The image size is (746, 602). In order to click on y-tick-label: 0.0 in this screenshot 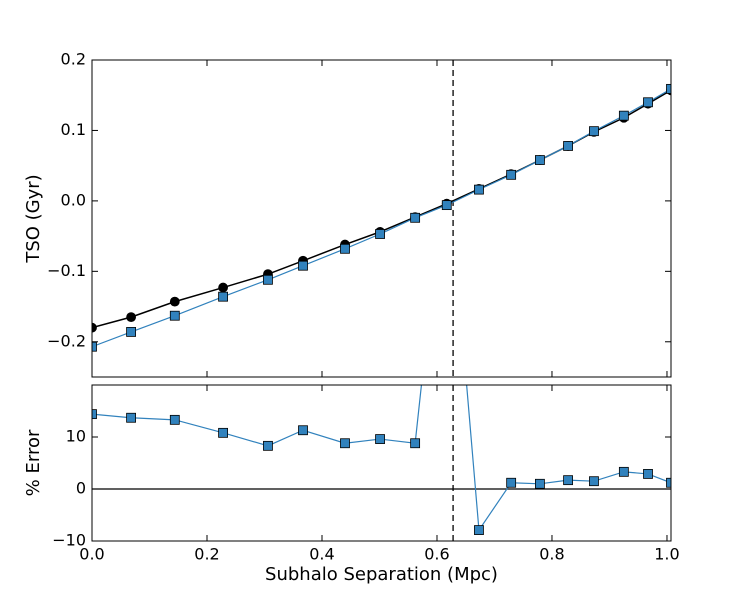, I will do `click(73, 199)`.